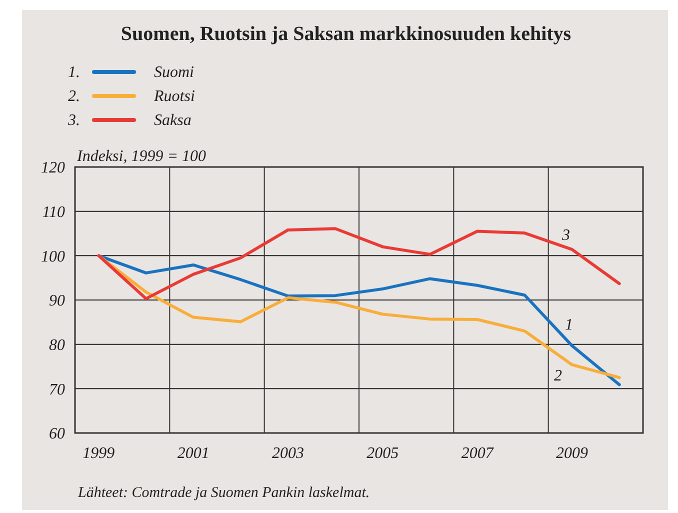 The height and width of the screenshot is (513, 678). What do you see at coordinates (569, 325) in the screenshot?
I see `annotation: 1` at bounding box center [569, 325].